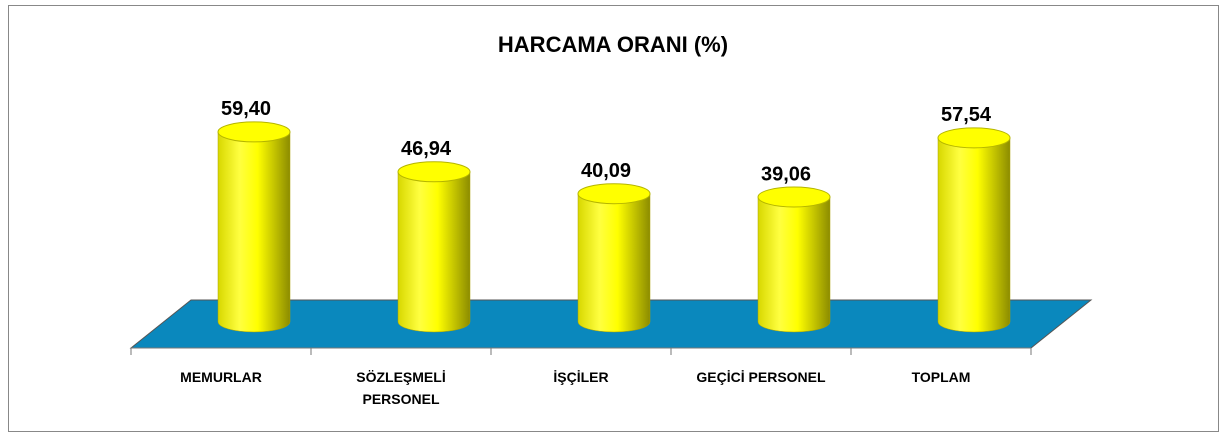 Image resolution: width=1226 pixels, height=438 pixels. What do you see at coordinates (761, 377) in the screenshot?
I see `x-tick-label: GEÇİCİ PERSONEL` at bounding box center [761, 377].